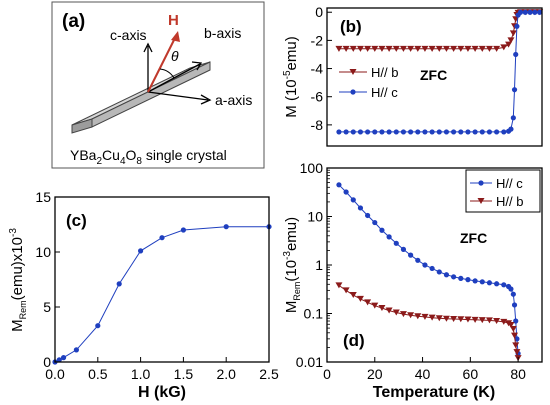 Image resolution: width=550 pixels, height=405 pixels. What do you see at coordinates (55, 374) in the screenshot?
I see `xtick-label: 0.0` at bounding box center [55, 374].